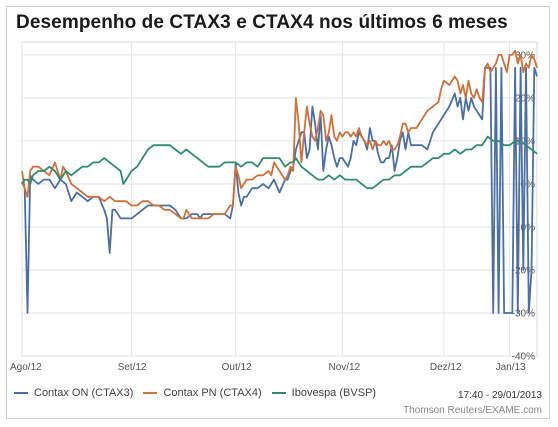  I want to click on legend-item-ctax3: Contax ON (CTAX3), so click(73, 393).